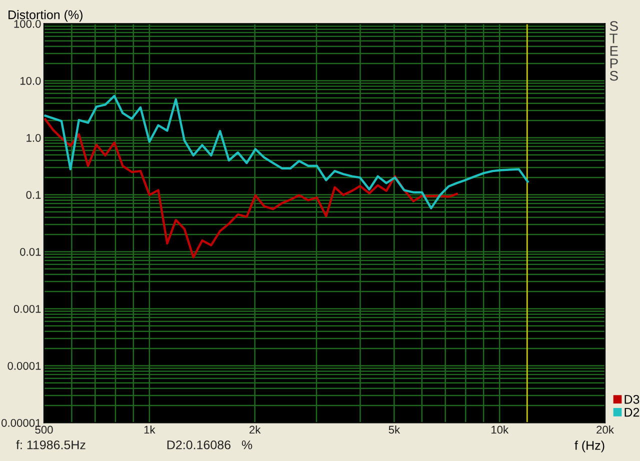  Describe the element at coordinates (30, 80) in the screenshot. I see `y-tick-label: 10.0` at that location.